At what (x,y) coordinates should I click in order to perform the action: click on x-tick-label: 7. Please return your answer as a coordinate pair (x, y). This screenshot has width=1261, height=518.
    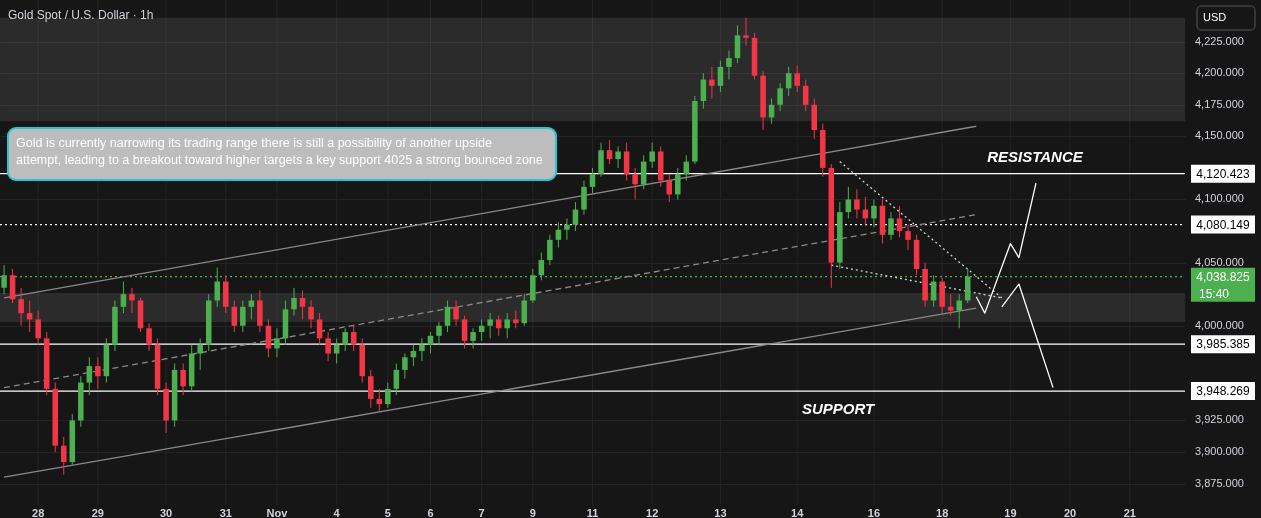
    Looking at the image, I should click on (481, 512).